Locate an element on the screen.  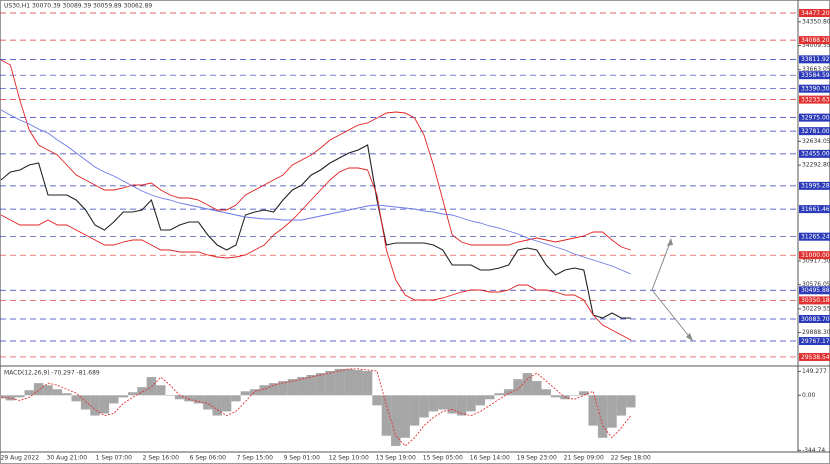
x-tick-label: 21 Sep 09:00 is located at coordinates (584, 458).